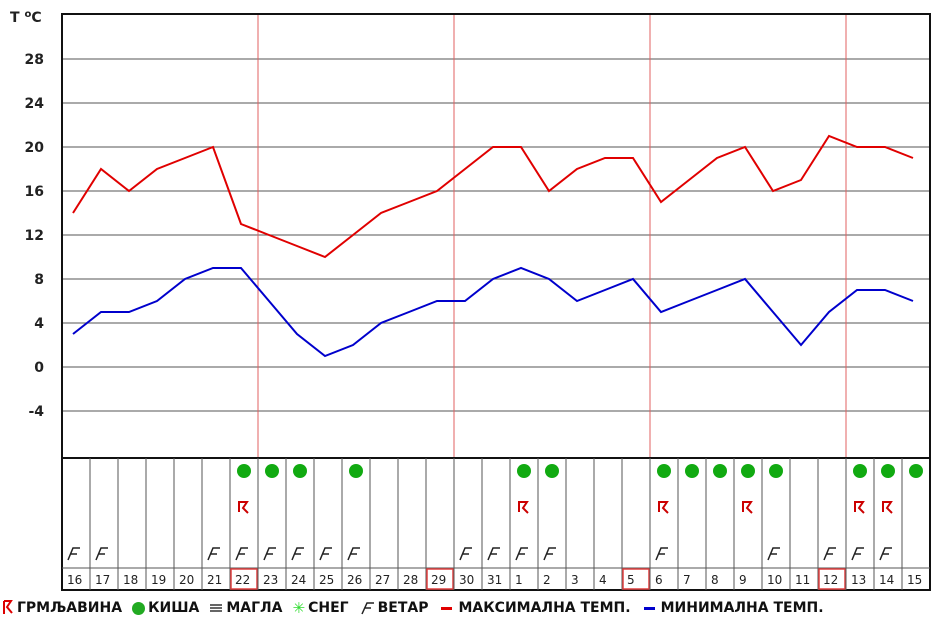 This screenshot has width=940, height=634. I want to click on day-label: 1, so click(519, 580).